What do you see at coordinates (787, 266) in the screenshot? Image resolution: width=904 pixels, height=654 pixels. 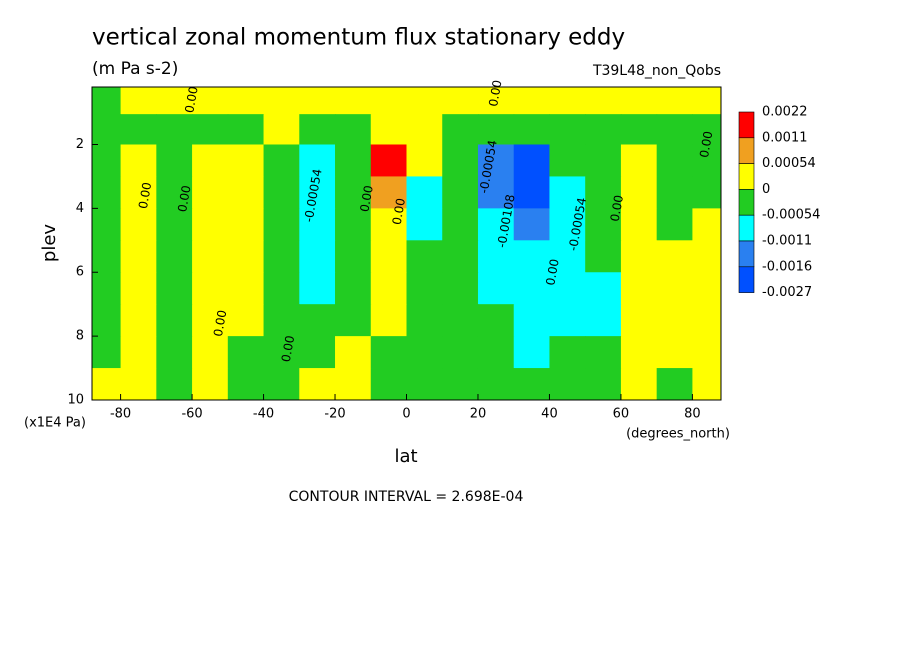 I see `colorbar-label: -0.0016` at bounding box center [787, 266].